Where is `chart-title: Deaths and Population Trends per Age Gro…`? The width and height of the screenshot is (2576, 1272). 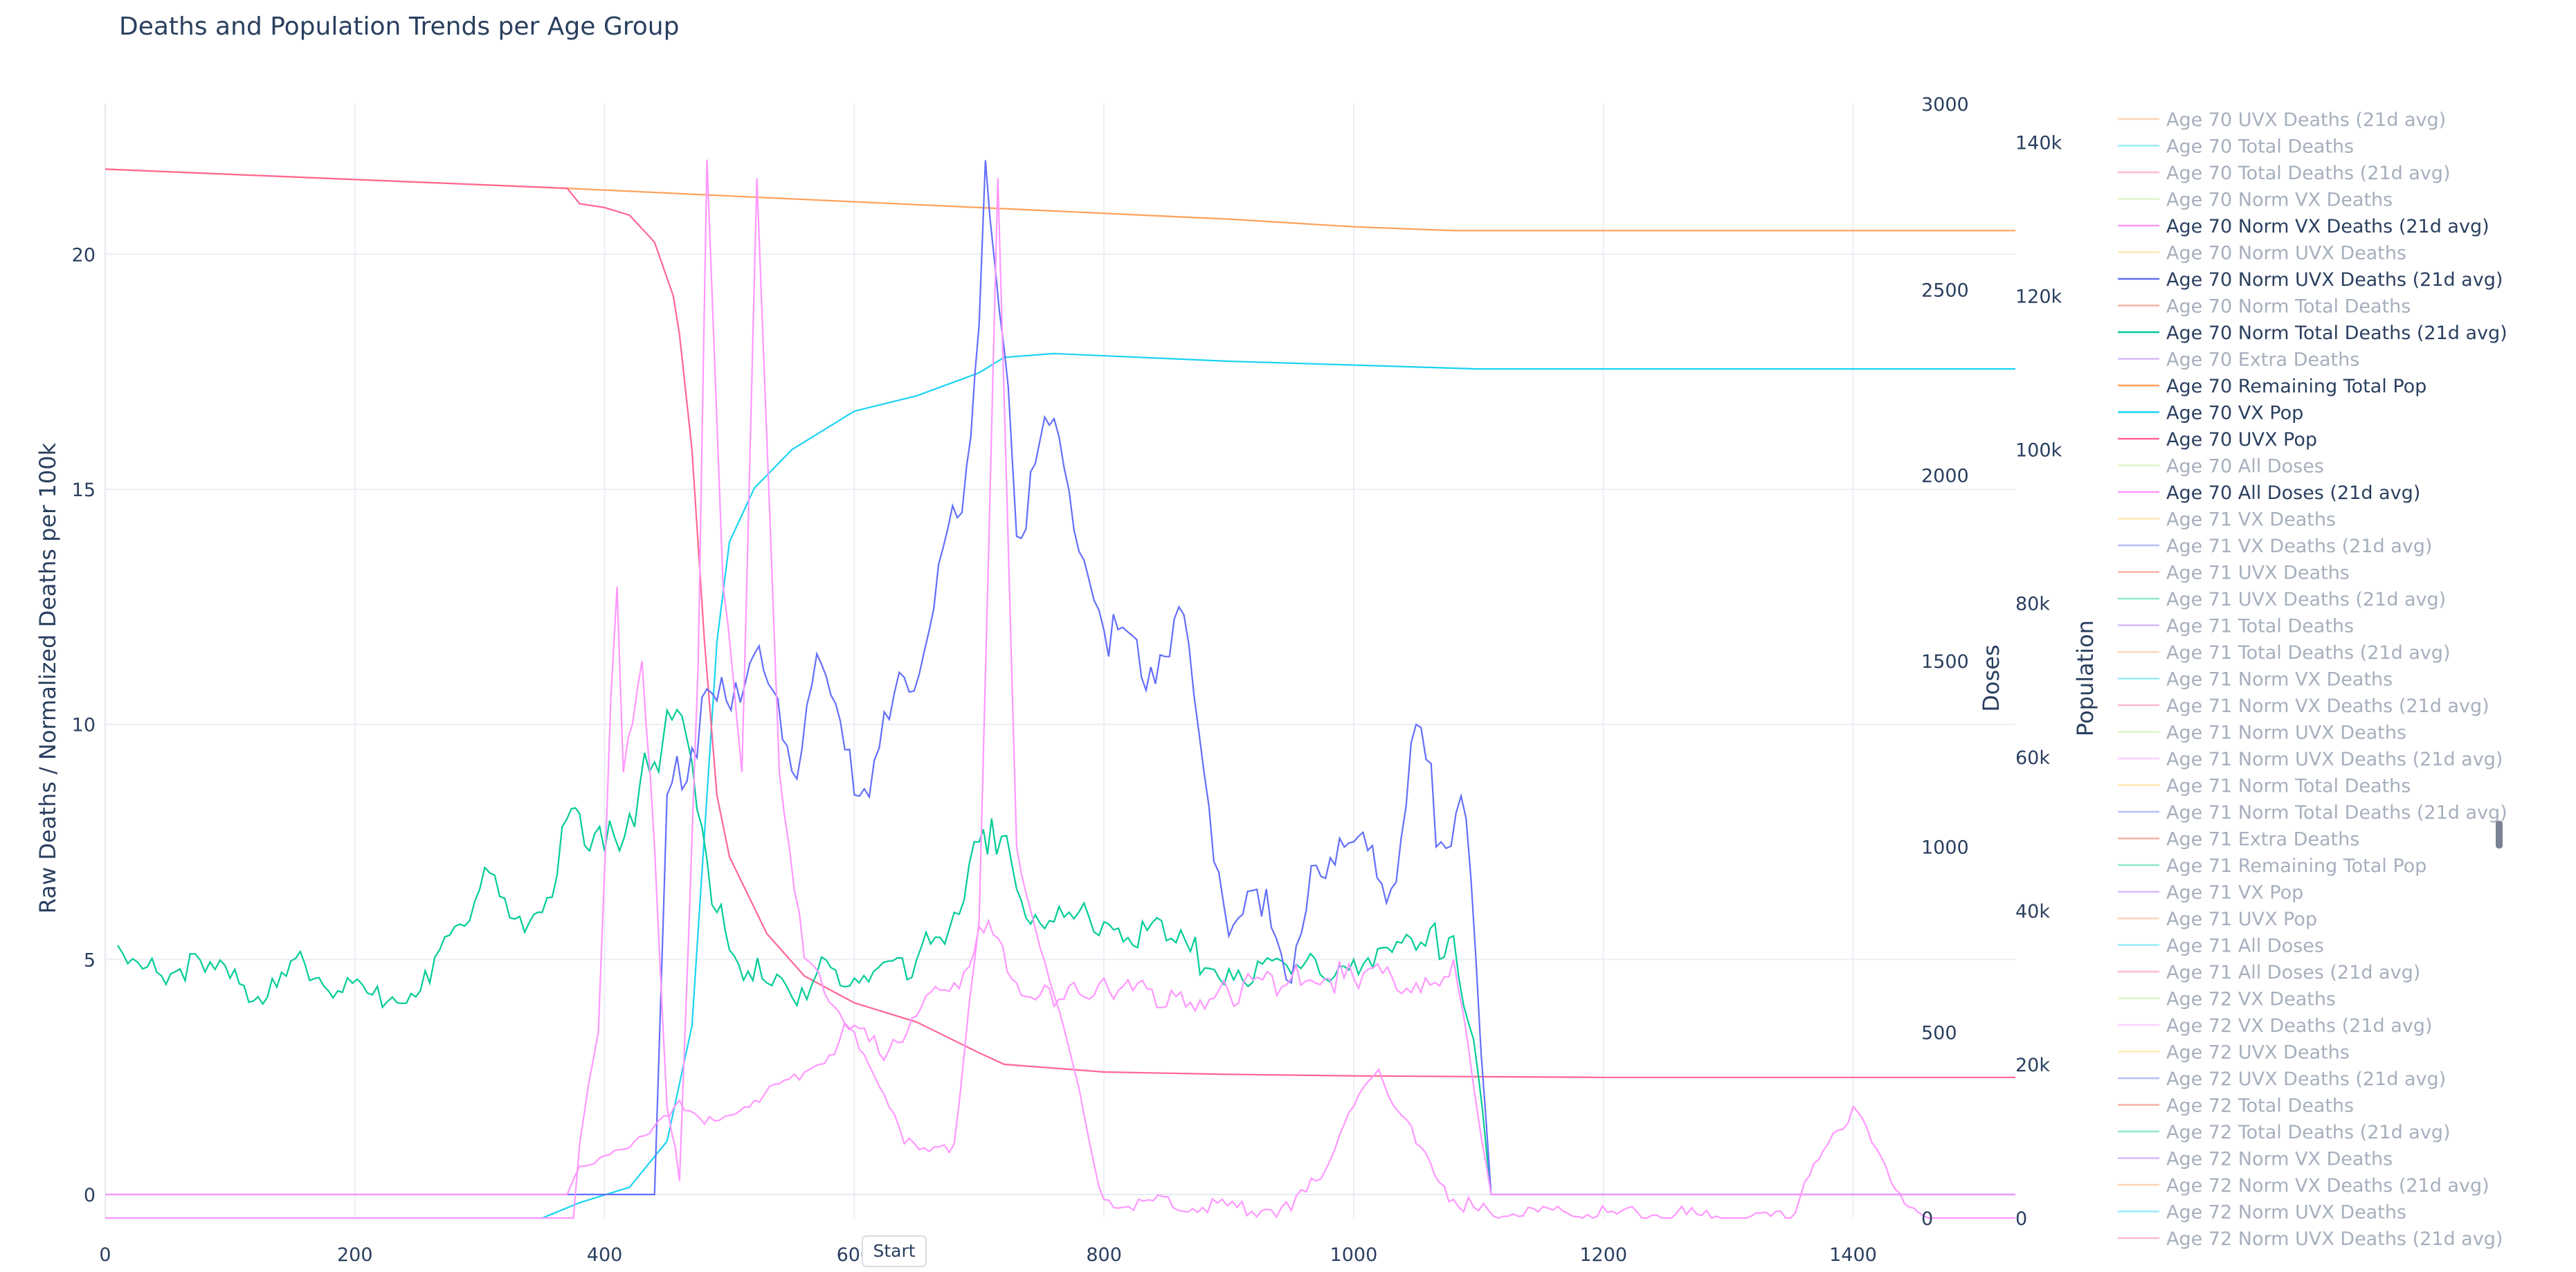
chart-title: Deaths and Population Trends per Age Gro… is located at coordinates (399, 26).